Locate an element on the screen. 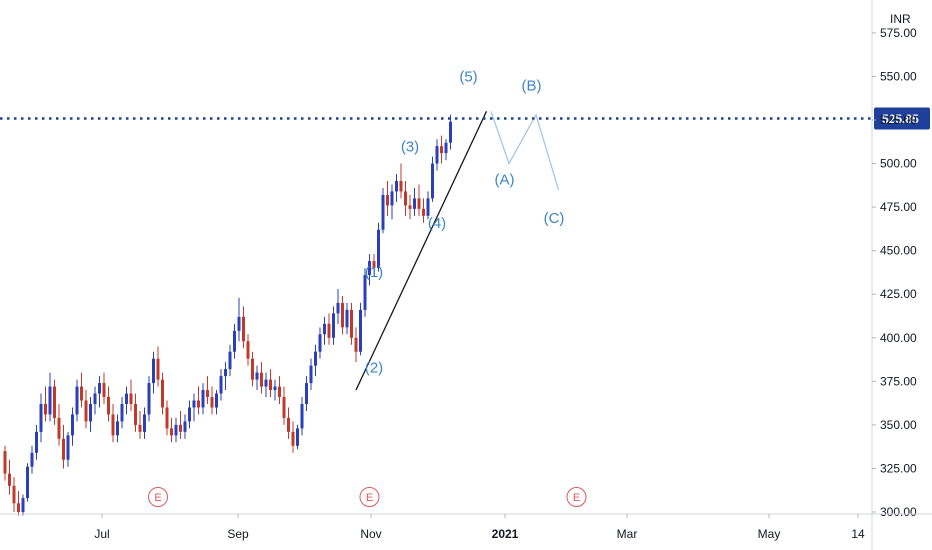  price-tick-label: 425.00 is located at coordinates (898, 294).